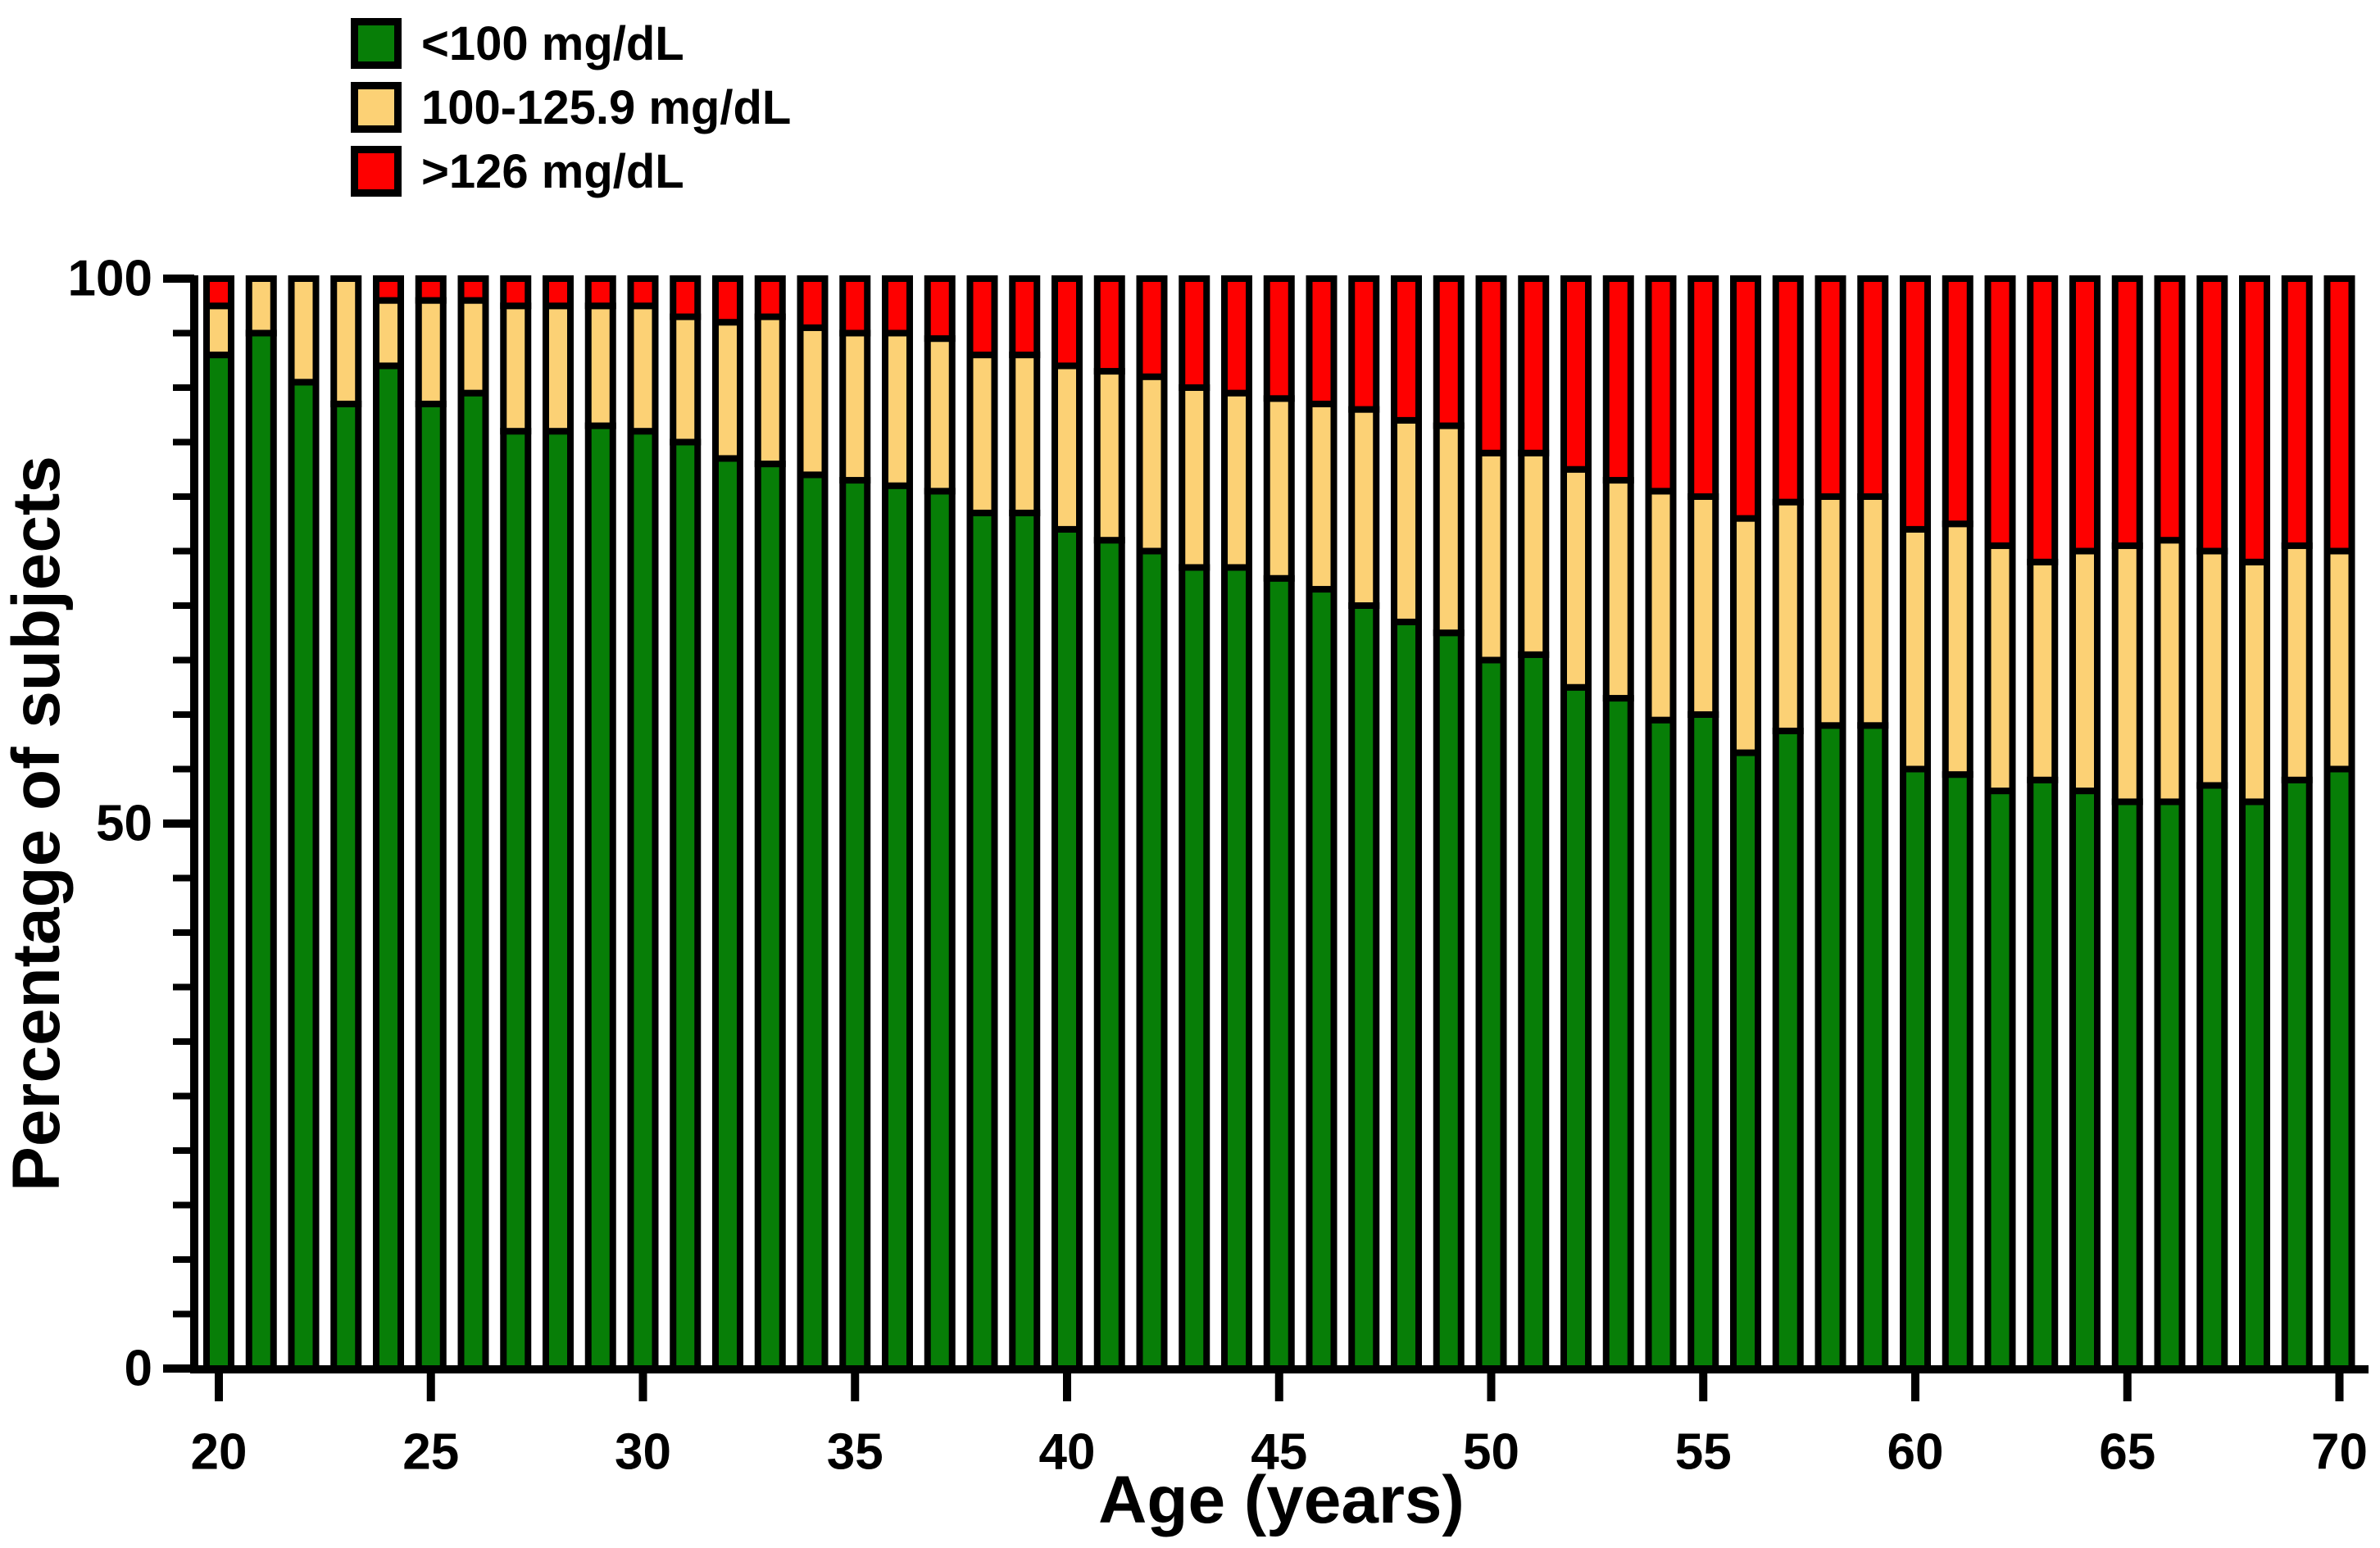  I want to click on x-tick-label: 60, so click(1915, 1453).